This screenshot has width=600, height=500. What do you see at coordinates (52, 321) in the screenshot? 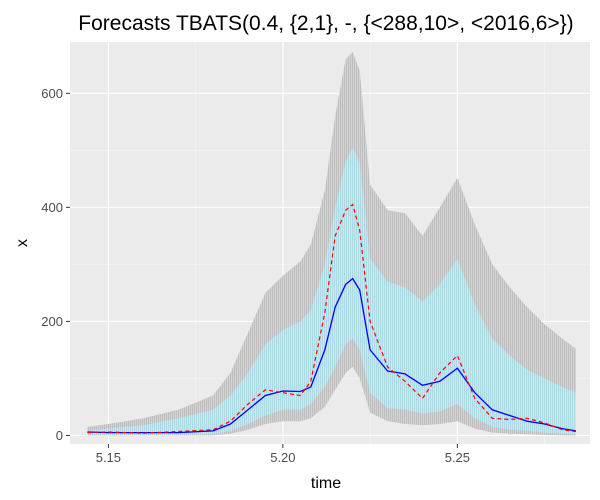
I see `y-tick-label: 200` at bounding box center [52, 321].